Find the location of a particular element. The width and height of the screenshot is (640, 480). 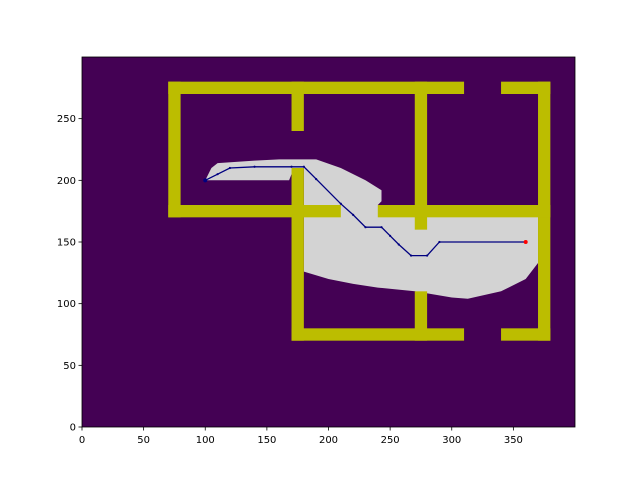

y-tick-label-200: 200 is located at coordinates (66, 181).